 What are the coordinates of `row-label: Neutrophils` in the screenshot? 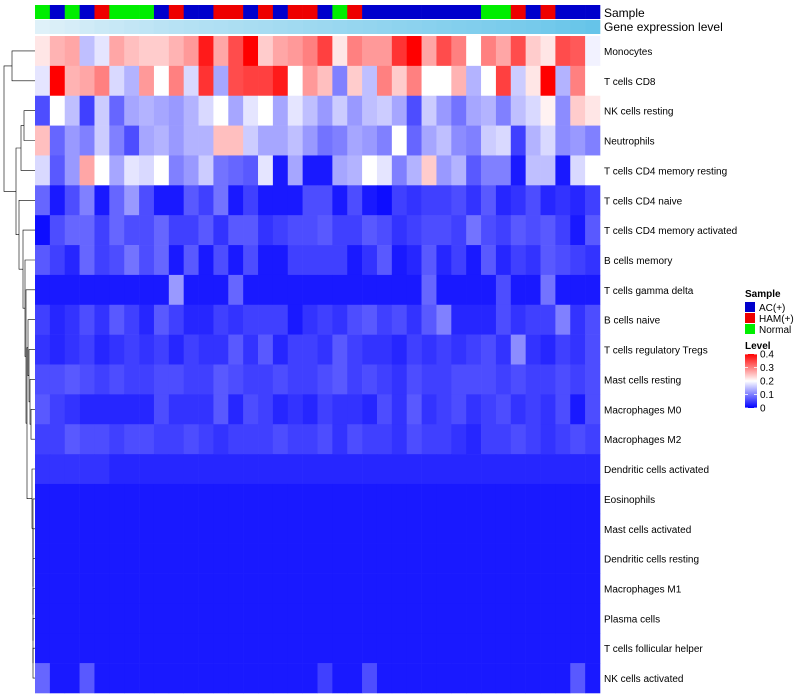 It's located at (629, 142).